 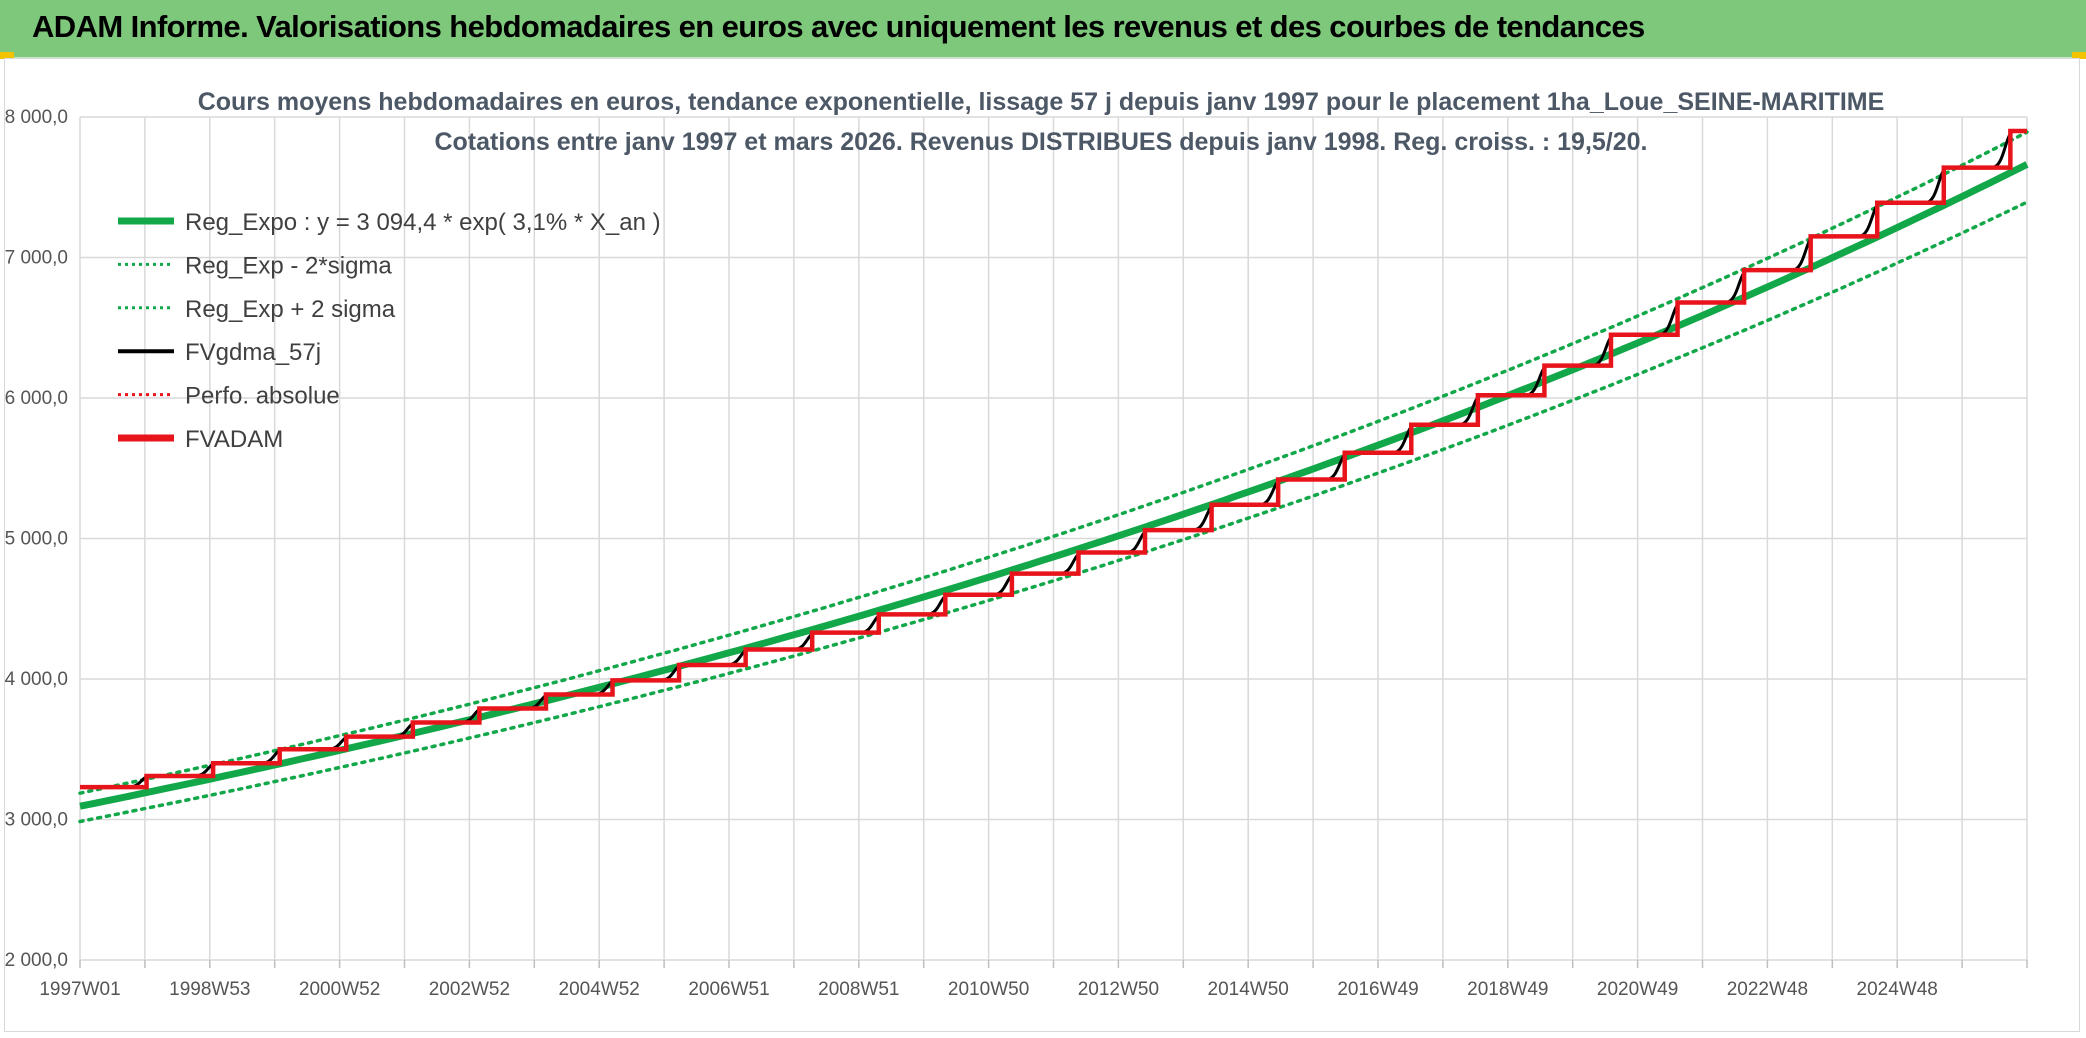 What do you see at coordinates (79, 989) in the screenshot?
I see `x-tick-label: 1997W01` at bounding box center [79, 989].